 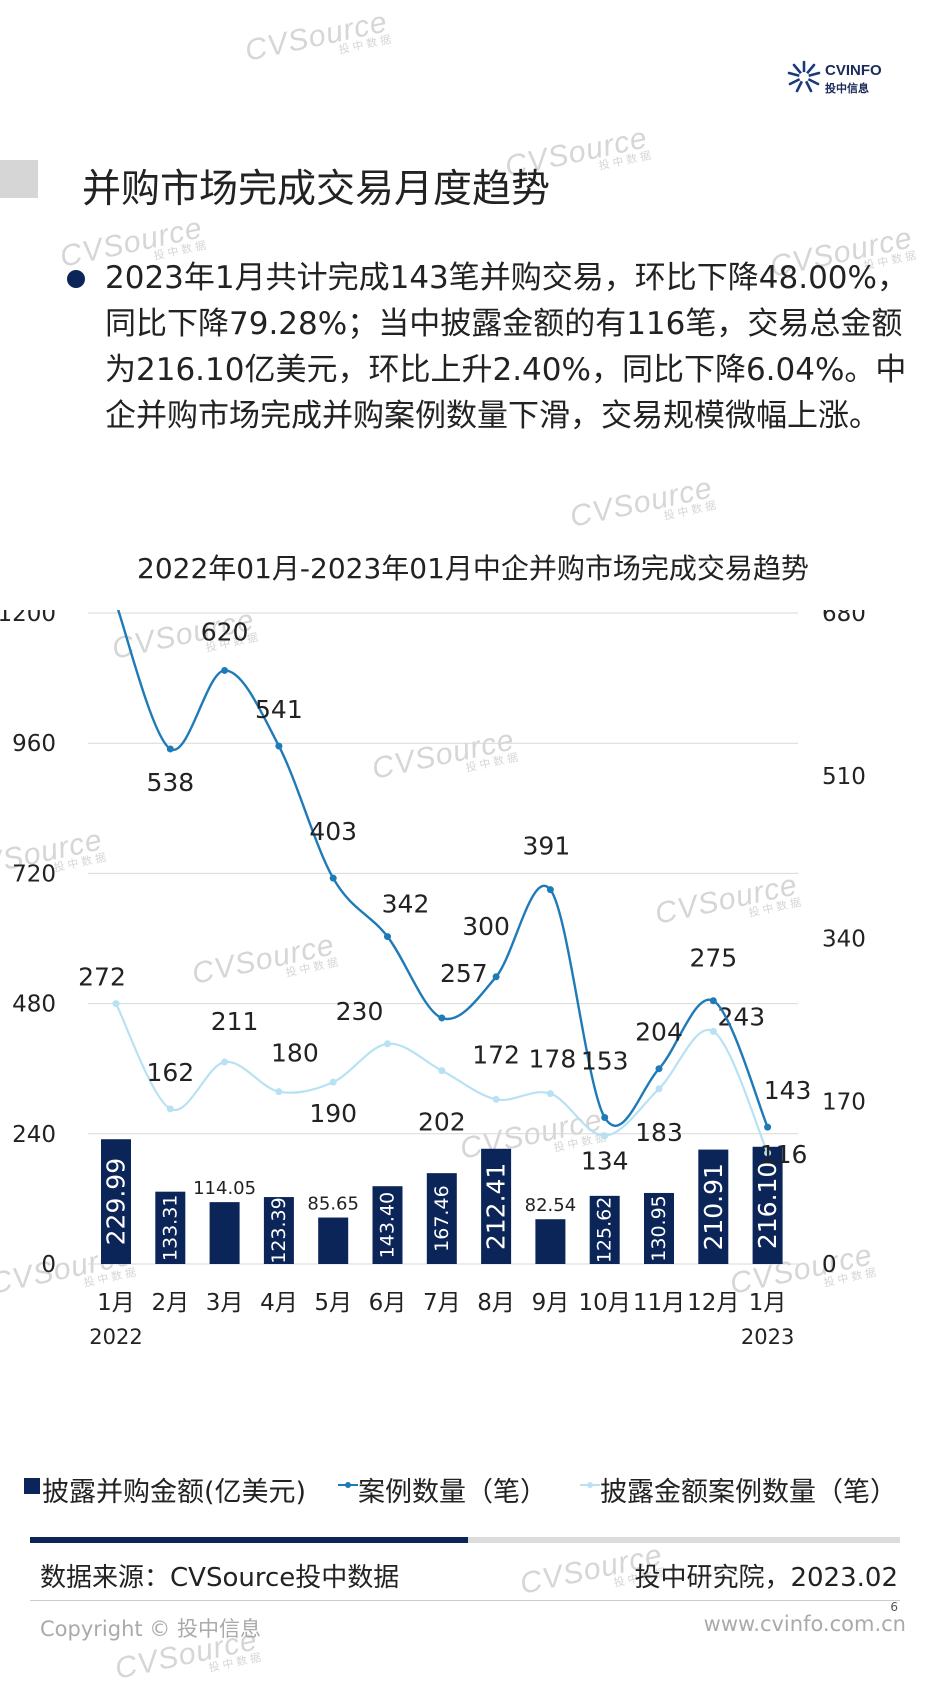 What do you see at coordinates (170, 782) in the screenshot?
I see `point-value-label: 538` at bounding box center [170, 782].